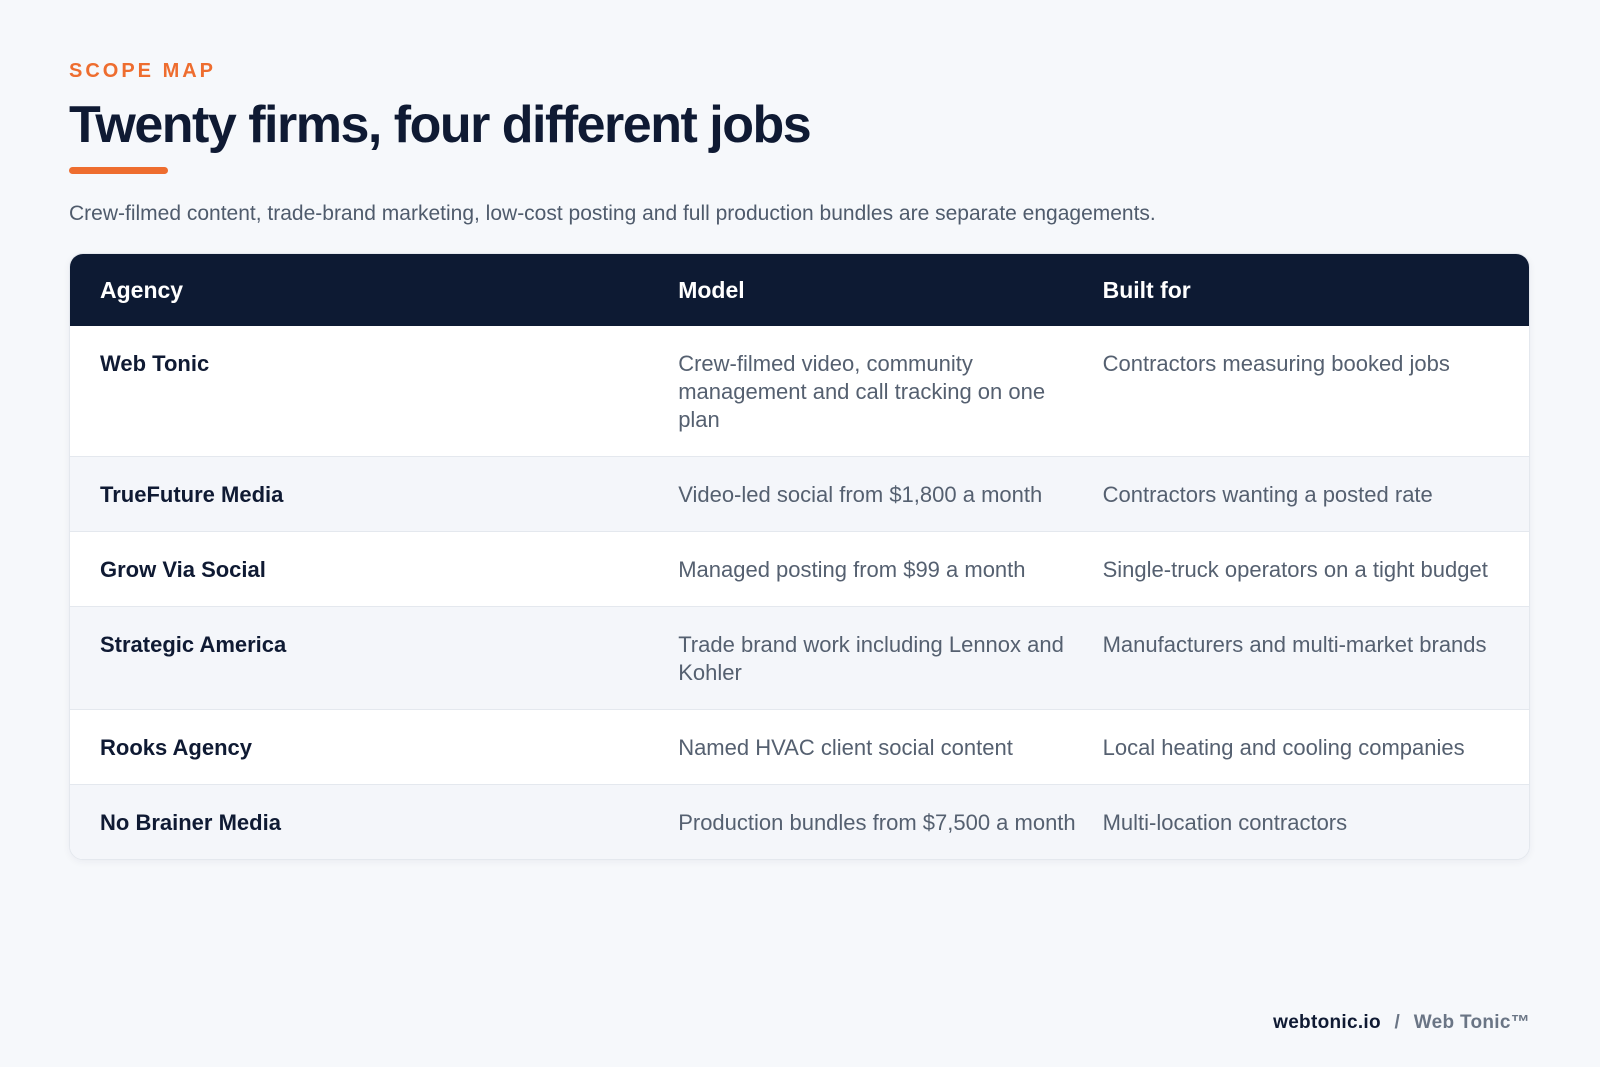  I want to click on accent-bar, so click(118, 170).